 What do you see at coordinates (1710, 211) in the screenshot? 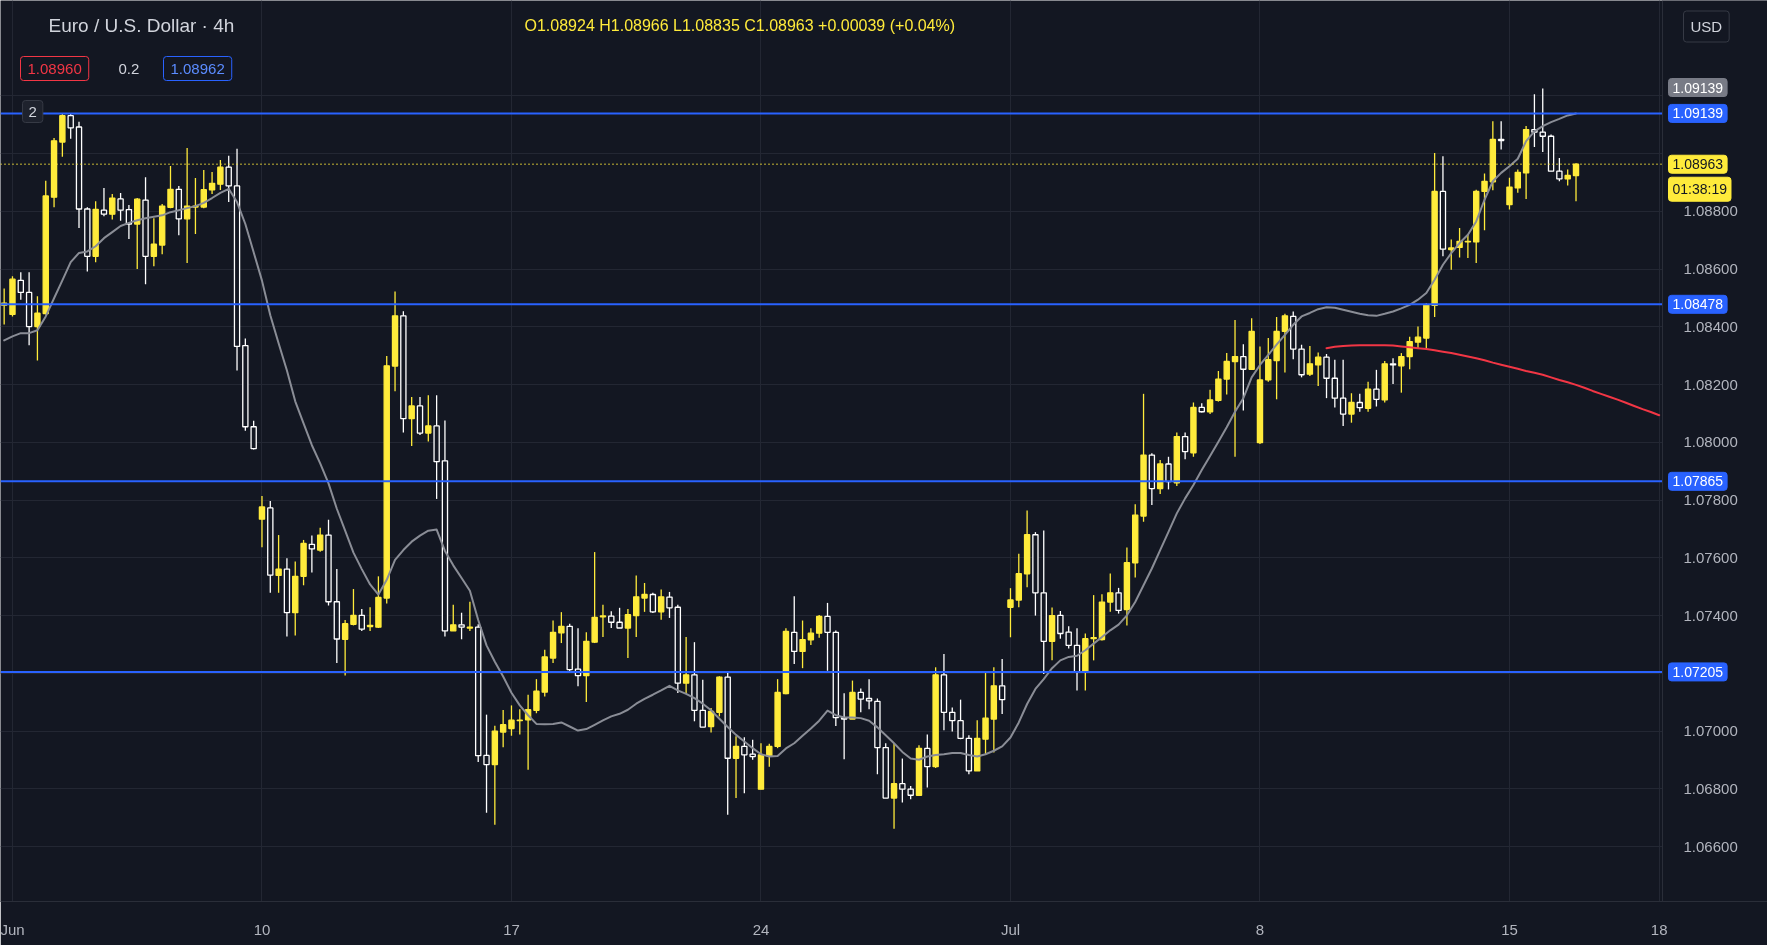
I see `y-tick-label: 1.08800` at bounding box center [1710, 211].